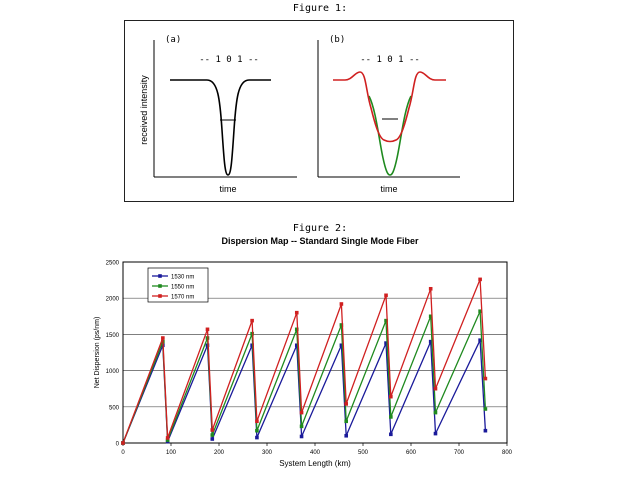  What do you see at coordinates (182, 277) in the screenshot?
I see `legend-label: 1530 nm` at bounding box center [182, 277].